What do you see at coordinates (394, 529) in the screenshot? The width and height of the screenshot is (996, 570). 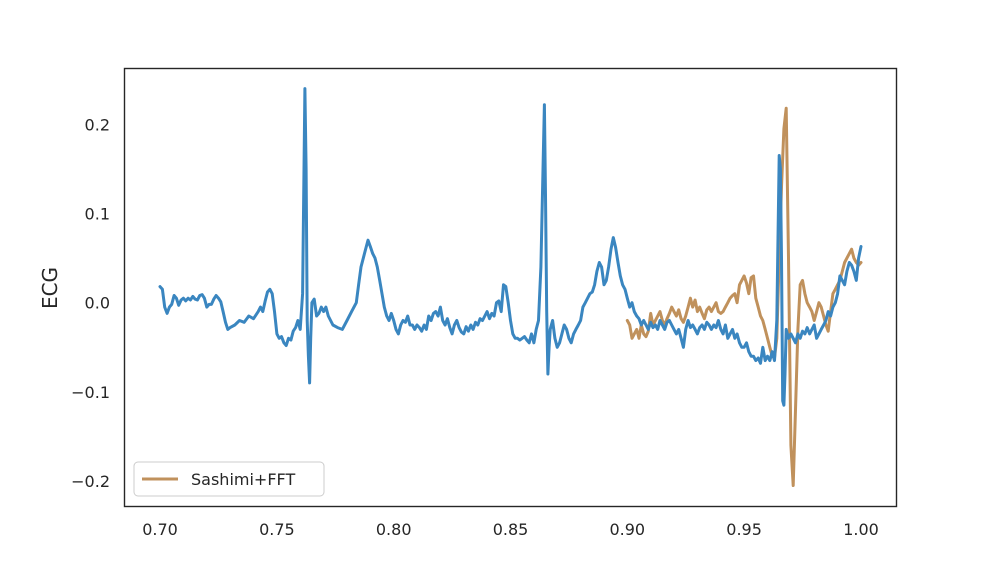 I see `x-tick-label: 0.80` at bounding box center [394, 529].